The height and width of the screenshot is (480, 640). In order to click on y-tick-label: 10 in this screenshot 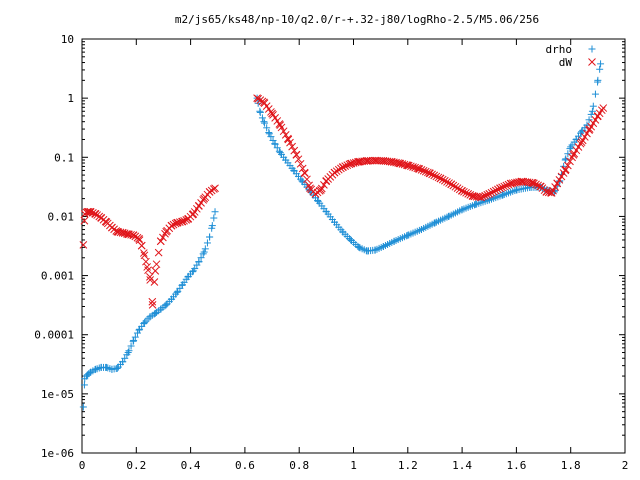, I will do `click(67, 39)`.